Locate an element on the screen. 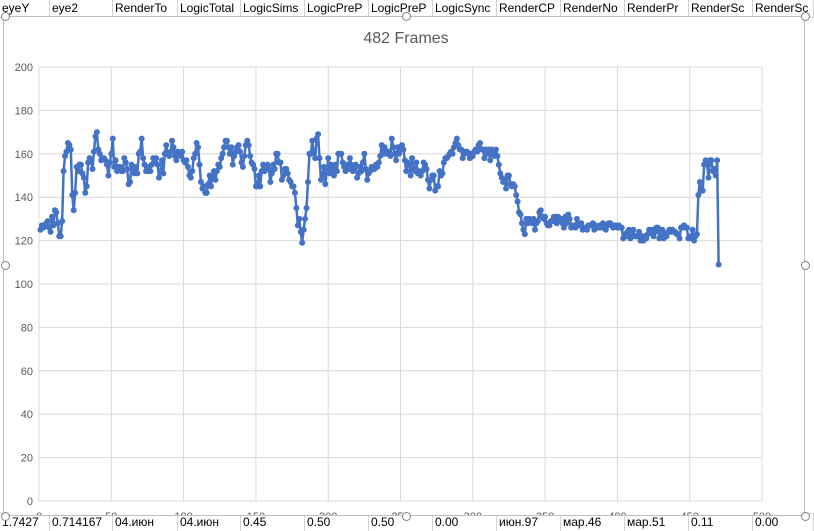 The height and width of the screenshot is (531, 814). y-tick-label: 100 is located at coordinates (24, 285).